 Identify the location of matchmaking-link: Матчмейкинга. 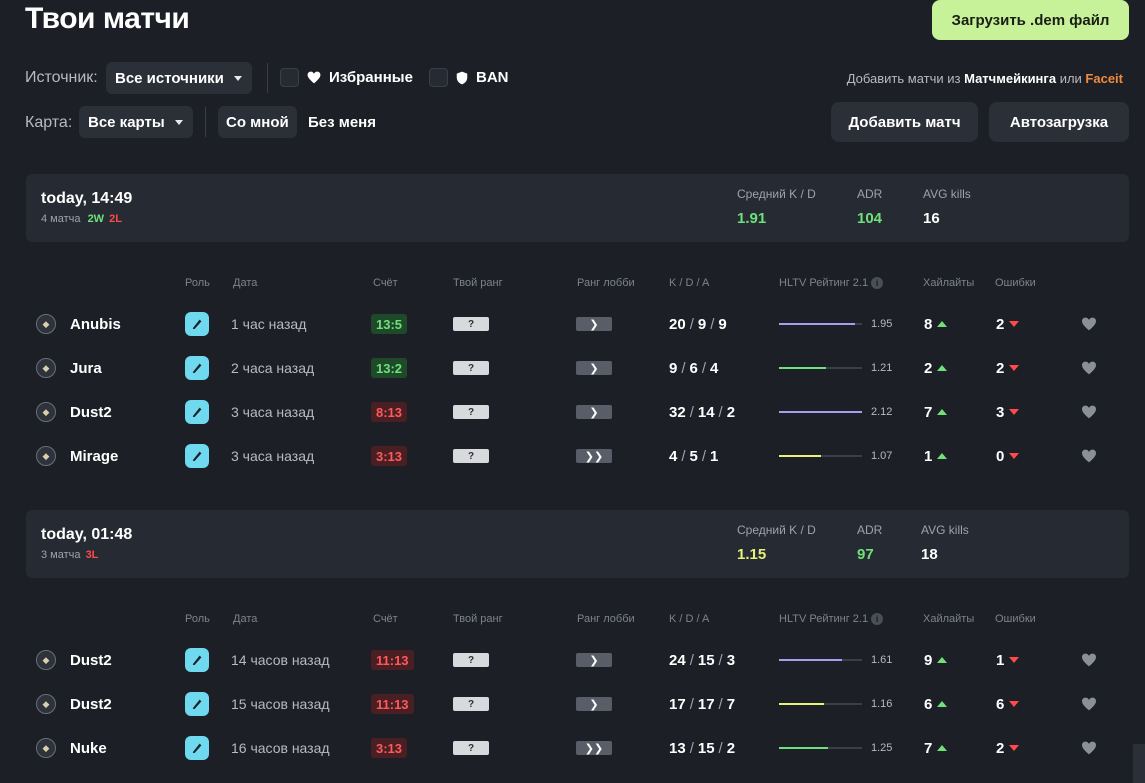
(1010, 78).